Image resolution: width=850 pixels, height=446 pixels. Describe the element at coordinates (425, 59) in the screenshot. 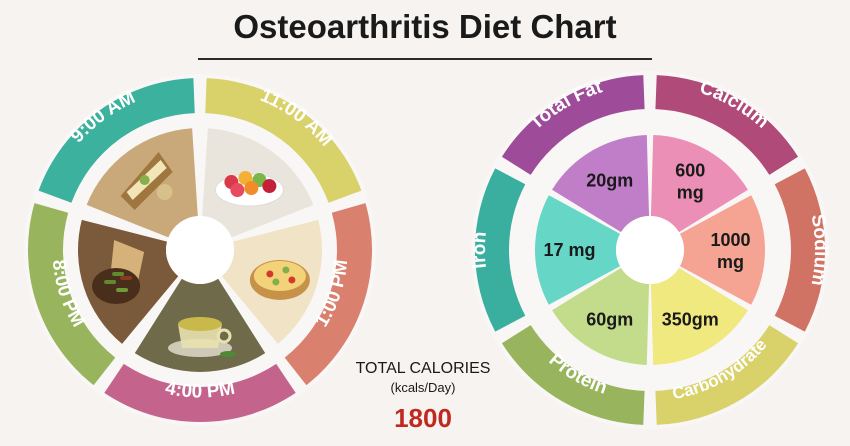

I see `title-underline` at that location.